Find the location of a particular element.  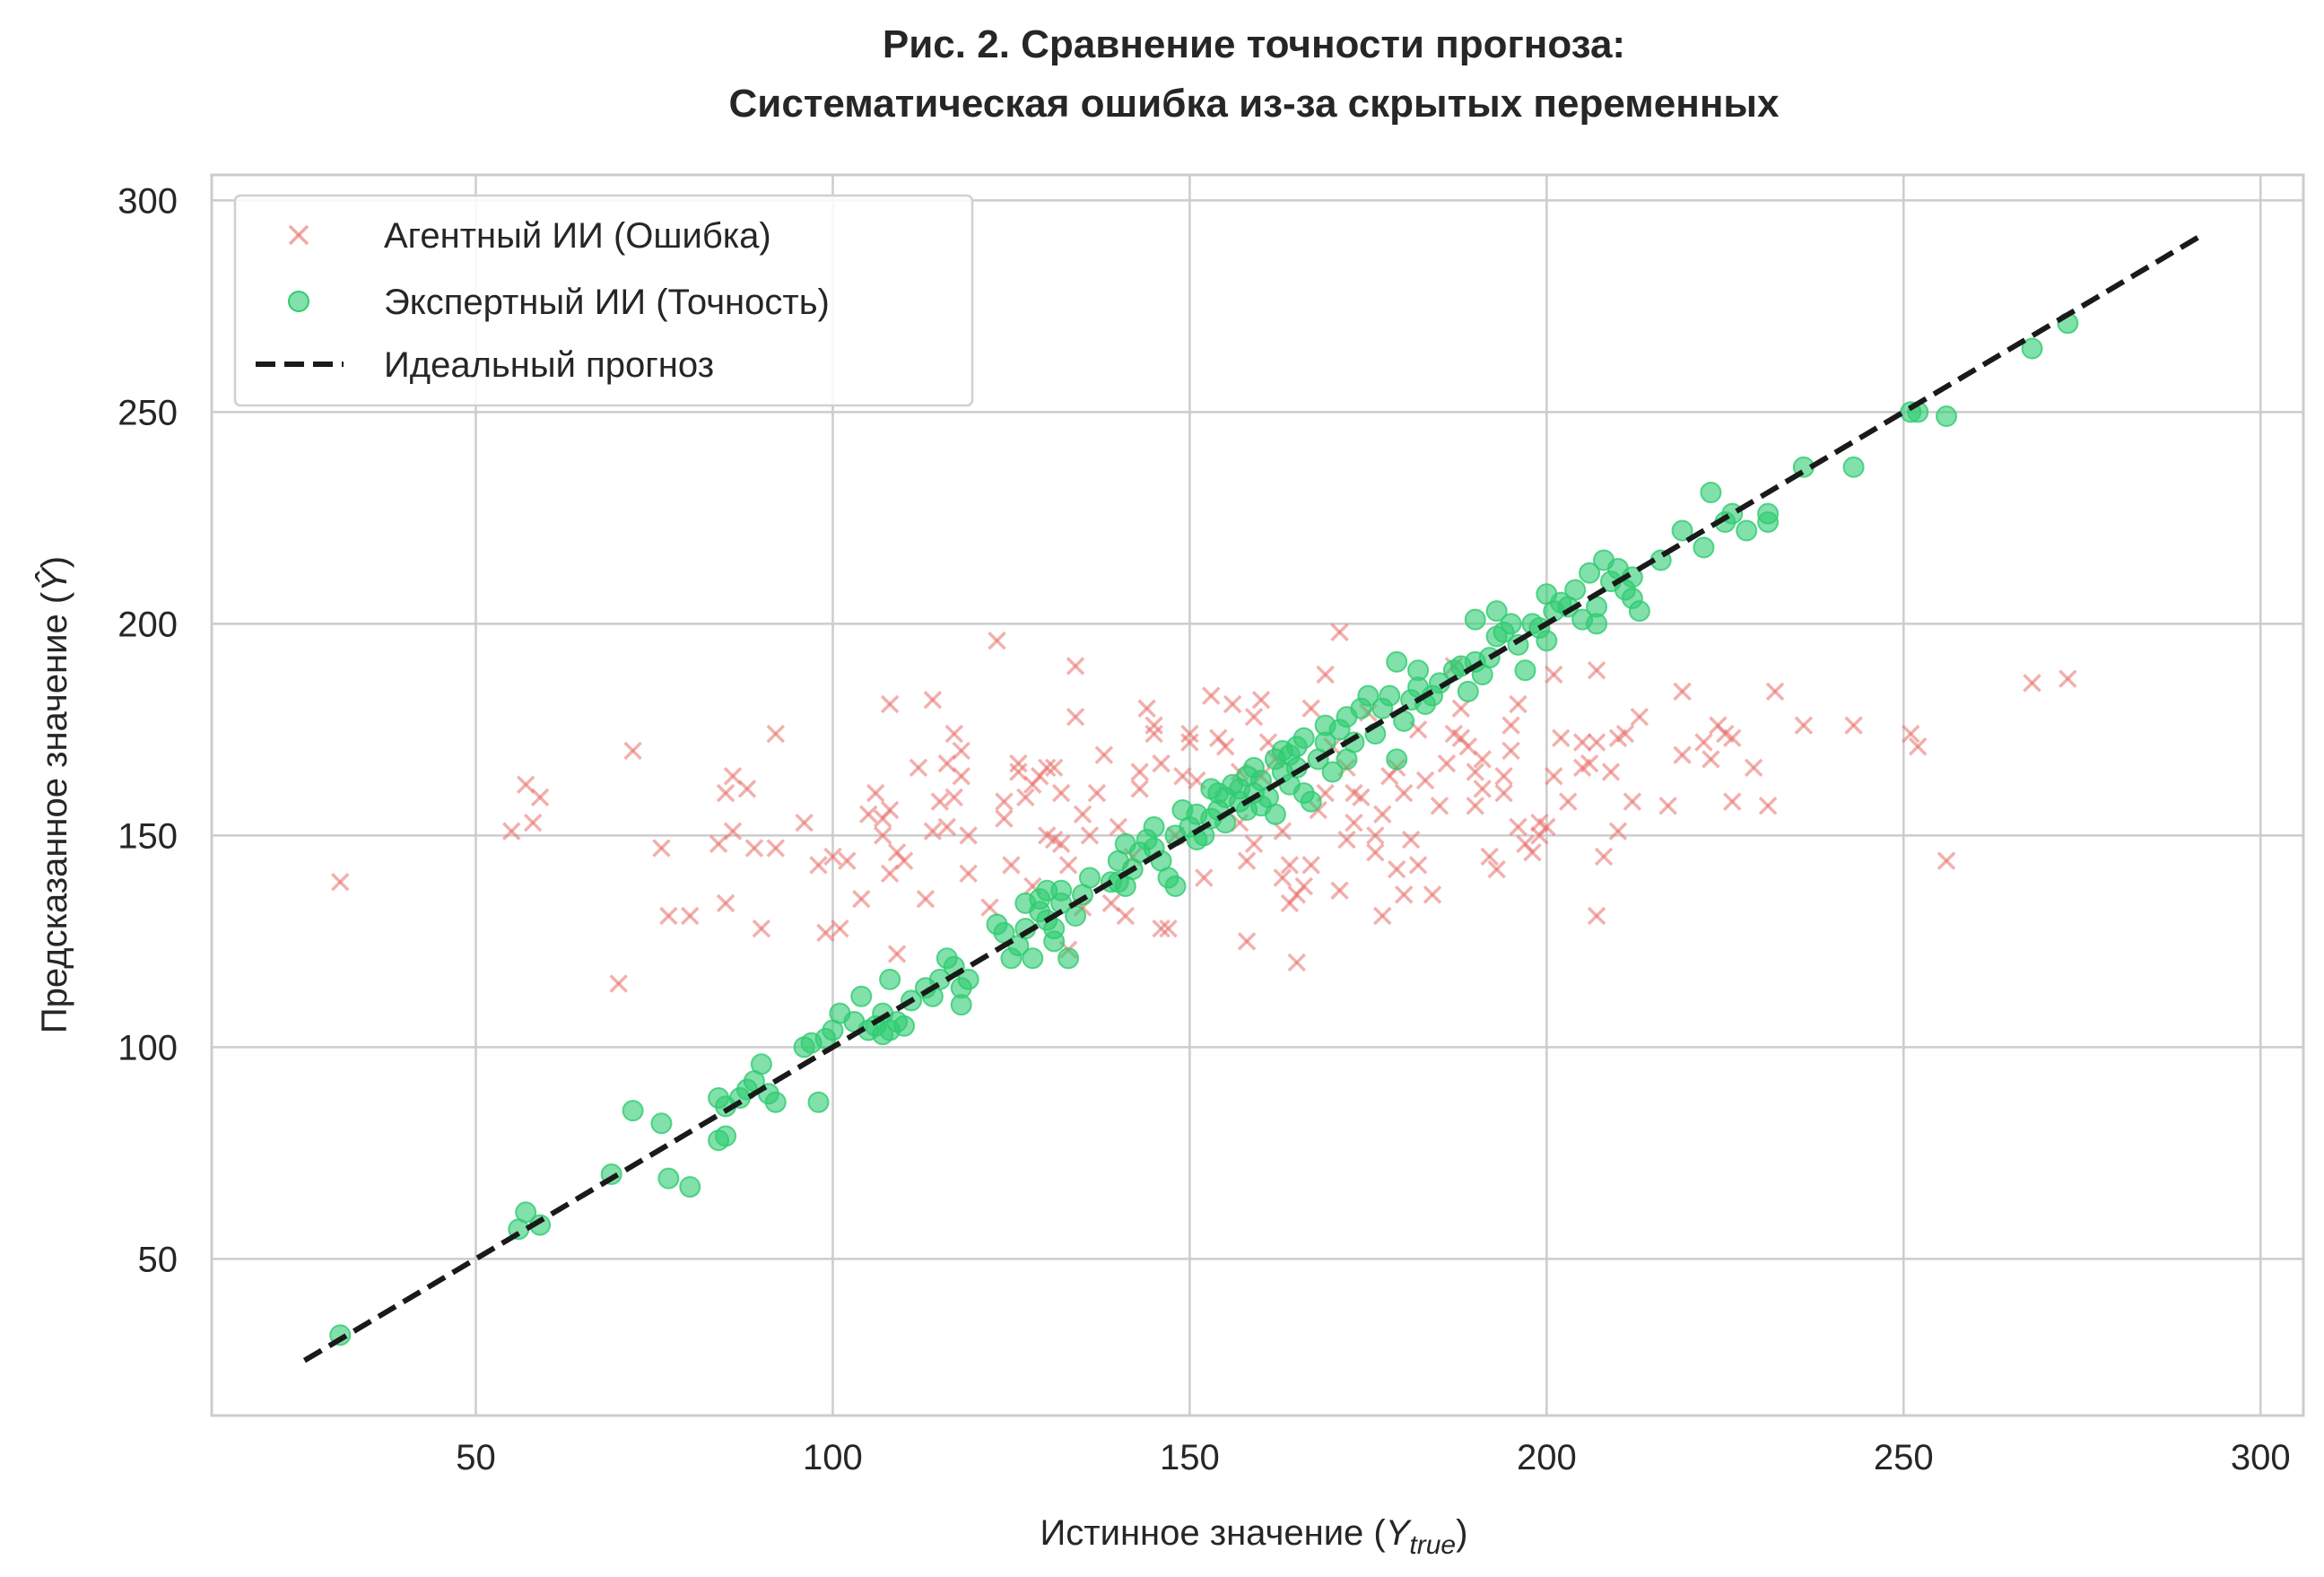

y-tick-label: 250 is located at coordinates (148, 412).